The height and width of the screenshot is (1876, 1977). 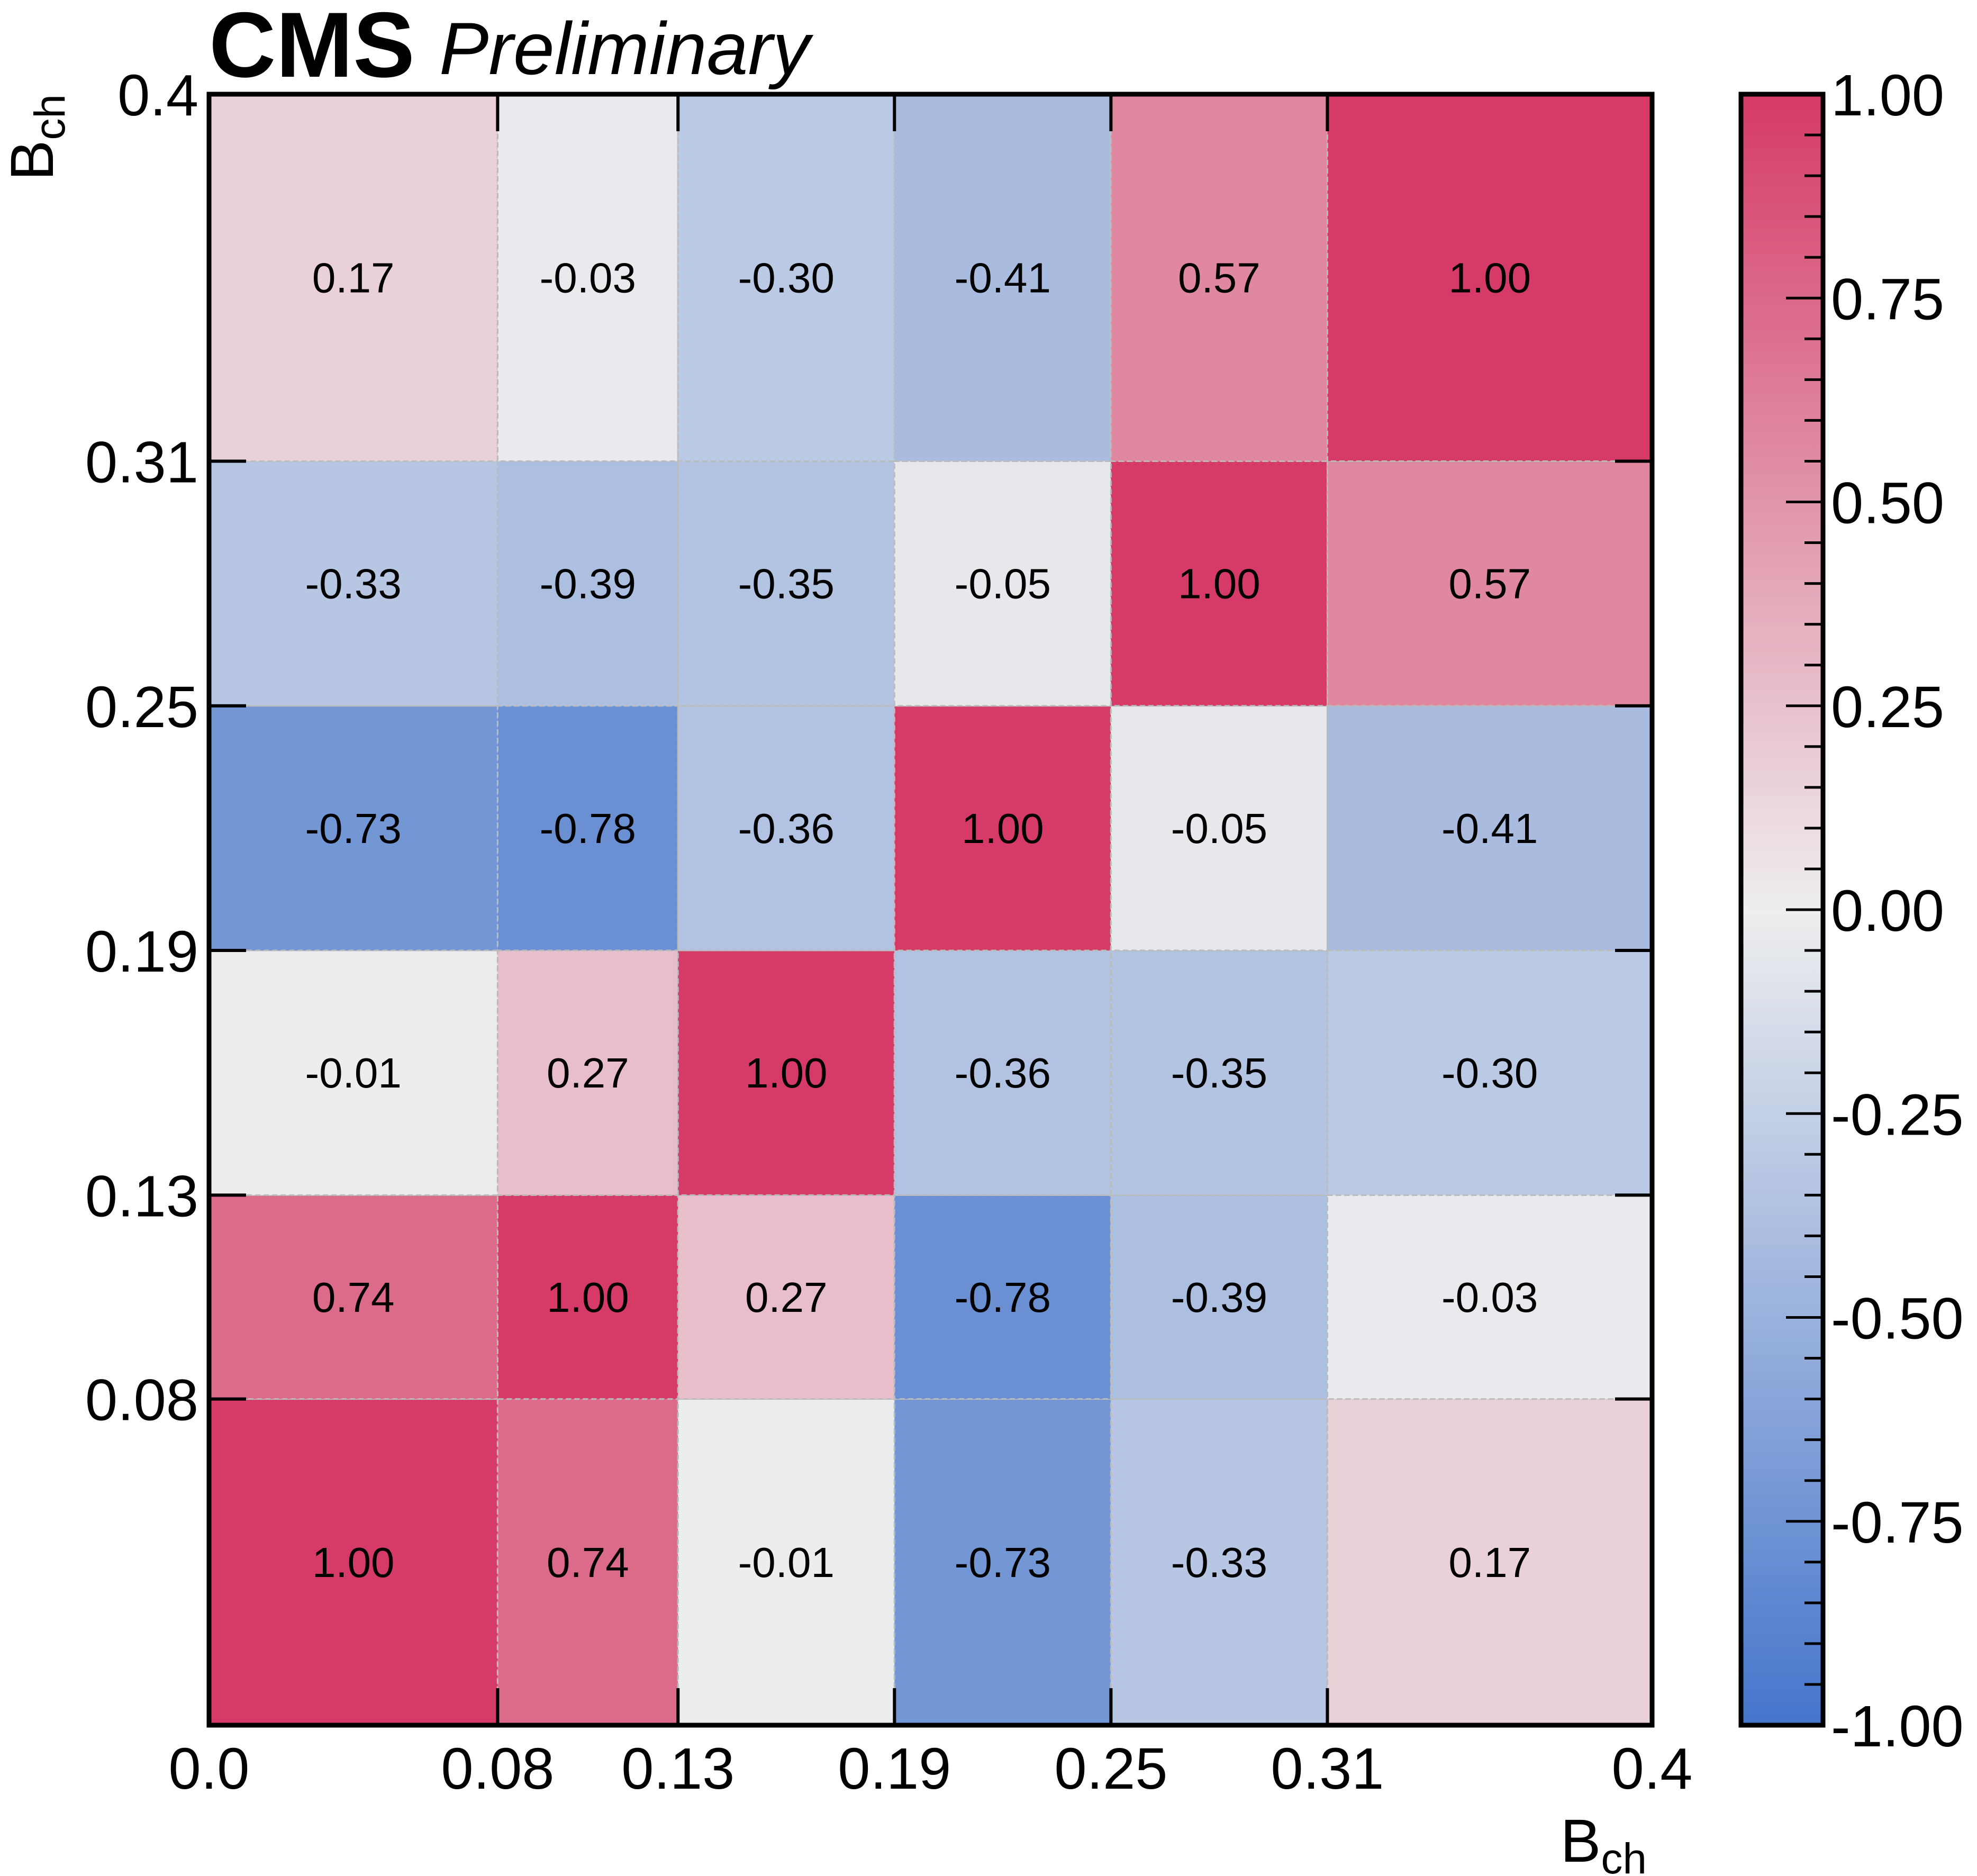 I want to click on x-tick-label: 0.4, so click(x=1653, y=1768).